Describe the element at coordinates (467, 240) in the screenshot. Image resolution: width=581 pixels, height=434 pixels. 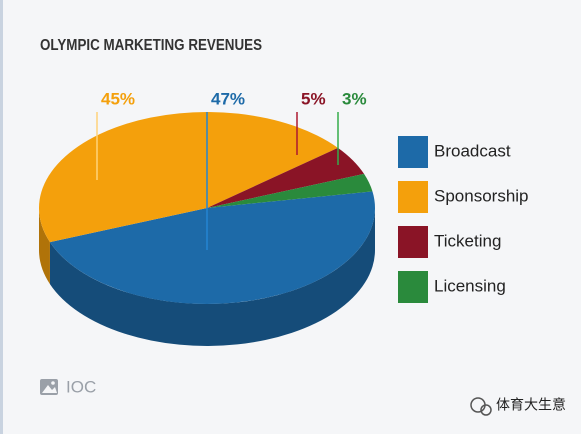
I see `legend-label: Ticketing` at that location.